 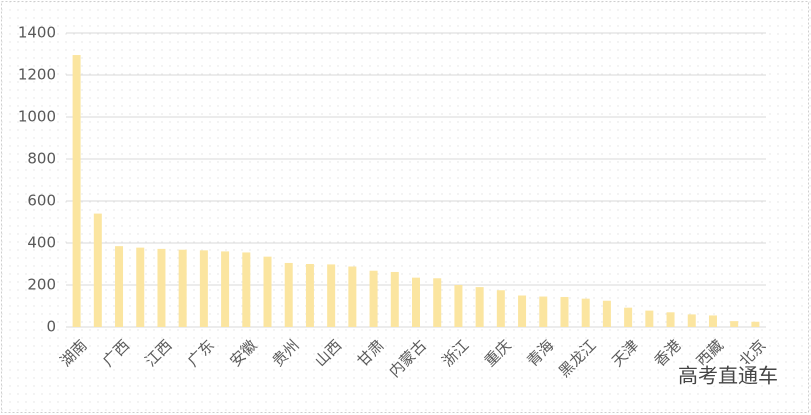 I want to click on y-tick-label: 0, so click(x=51, y=327).